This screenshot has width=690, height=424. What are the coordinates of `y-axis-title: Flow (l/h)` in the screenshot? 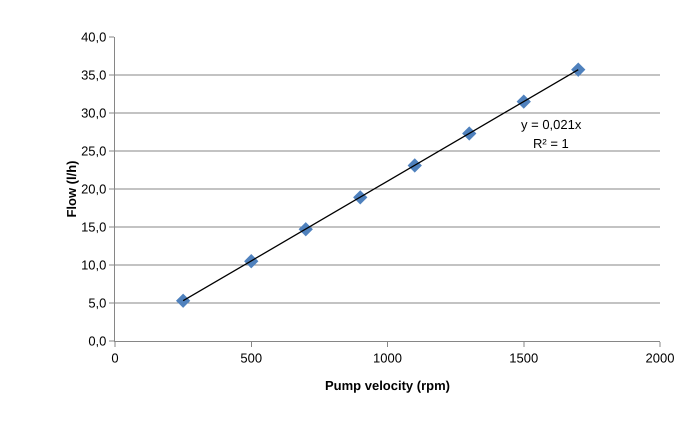 It's located at (72, 189).